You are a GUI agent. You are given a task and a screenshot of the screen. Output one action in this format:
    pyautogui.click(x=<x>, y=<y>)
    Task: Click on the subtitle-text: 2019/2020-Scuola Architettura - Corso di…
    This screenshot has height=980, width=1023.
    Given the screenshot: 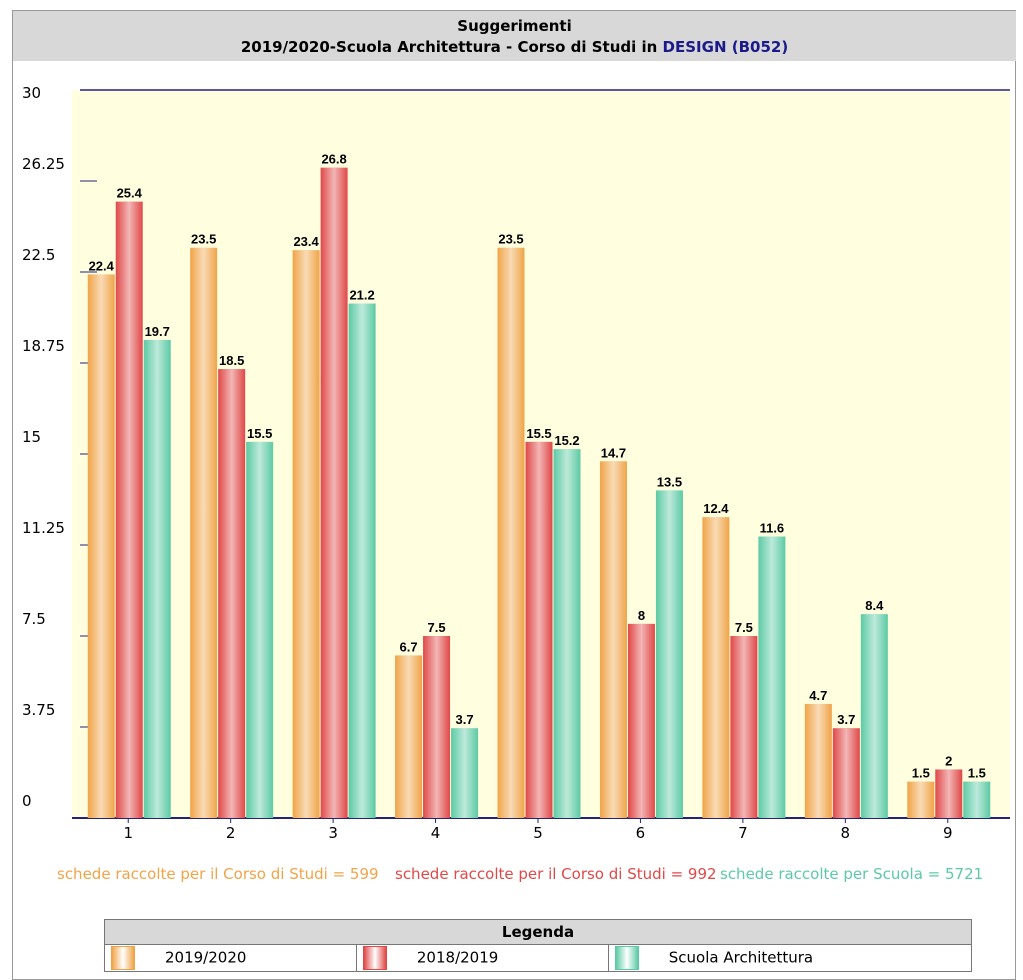 What is the action you would take?
    pyautogui.click(x=449, y=47)
    